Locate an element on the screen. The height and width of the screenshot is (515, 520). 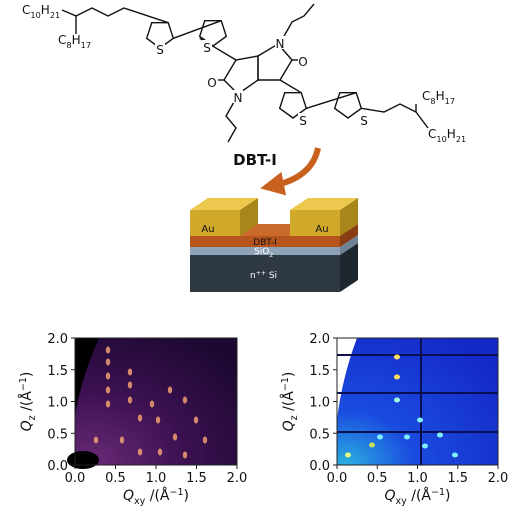
arrow is located at coordinates (290, 171).